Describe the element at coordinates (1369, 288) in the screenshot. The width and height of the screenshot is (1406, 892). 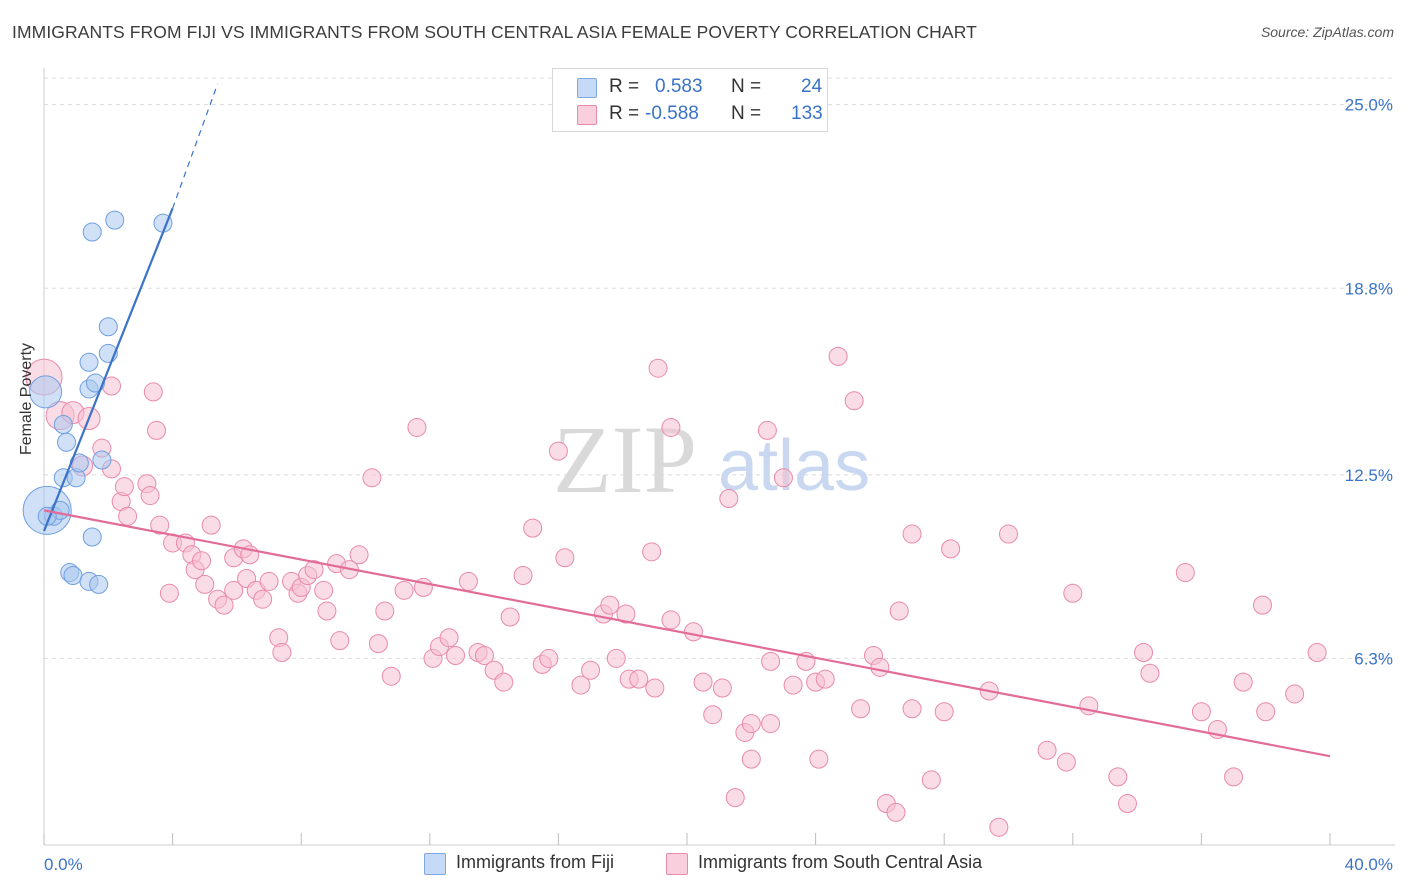
I see `y-tick-label: 18.8%` at that location.